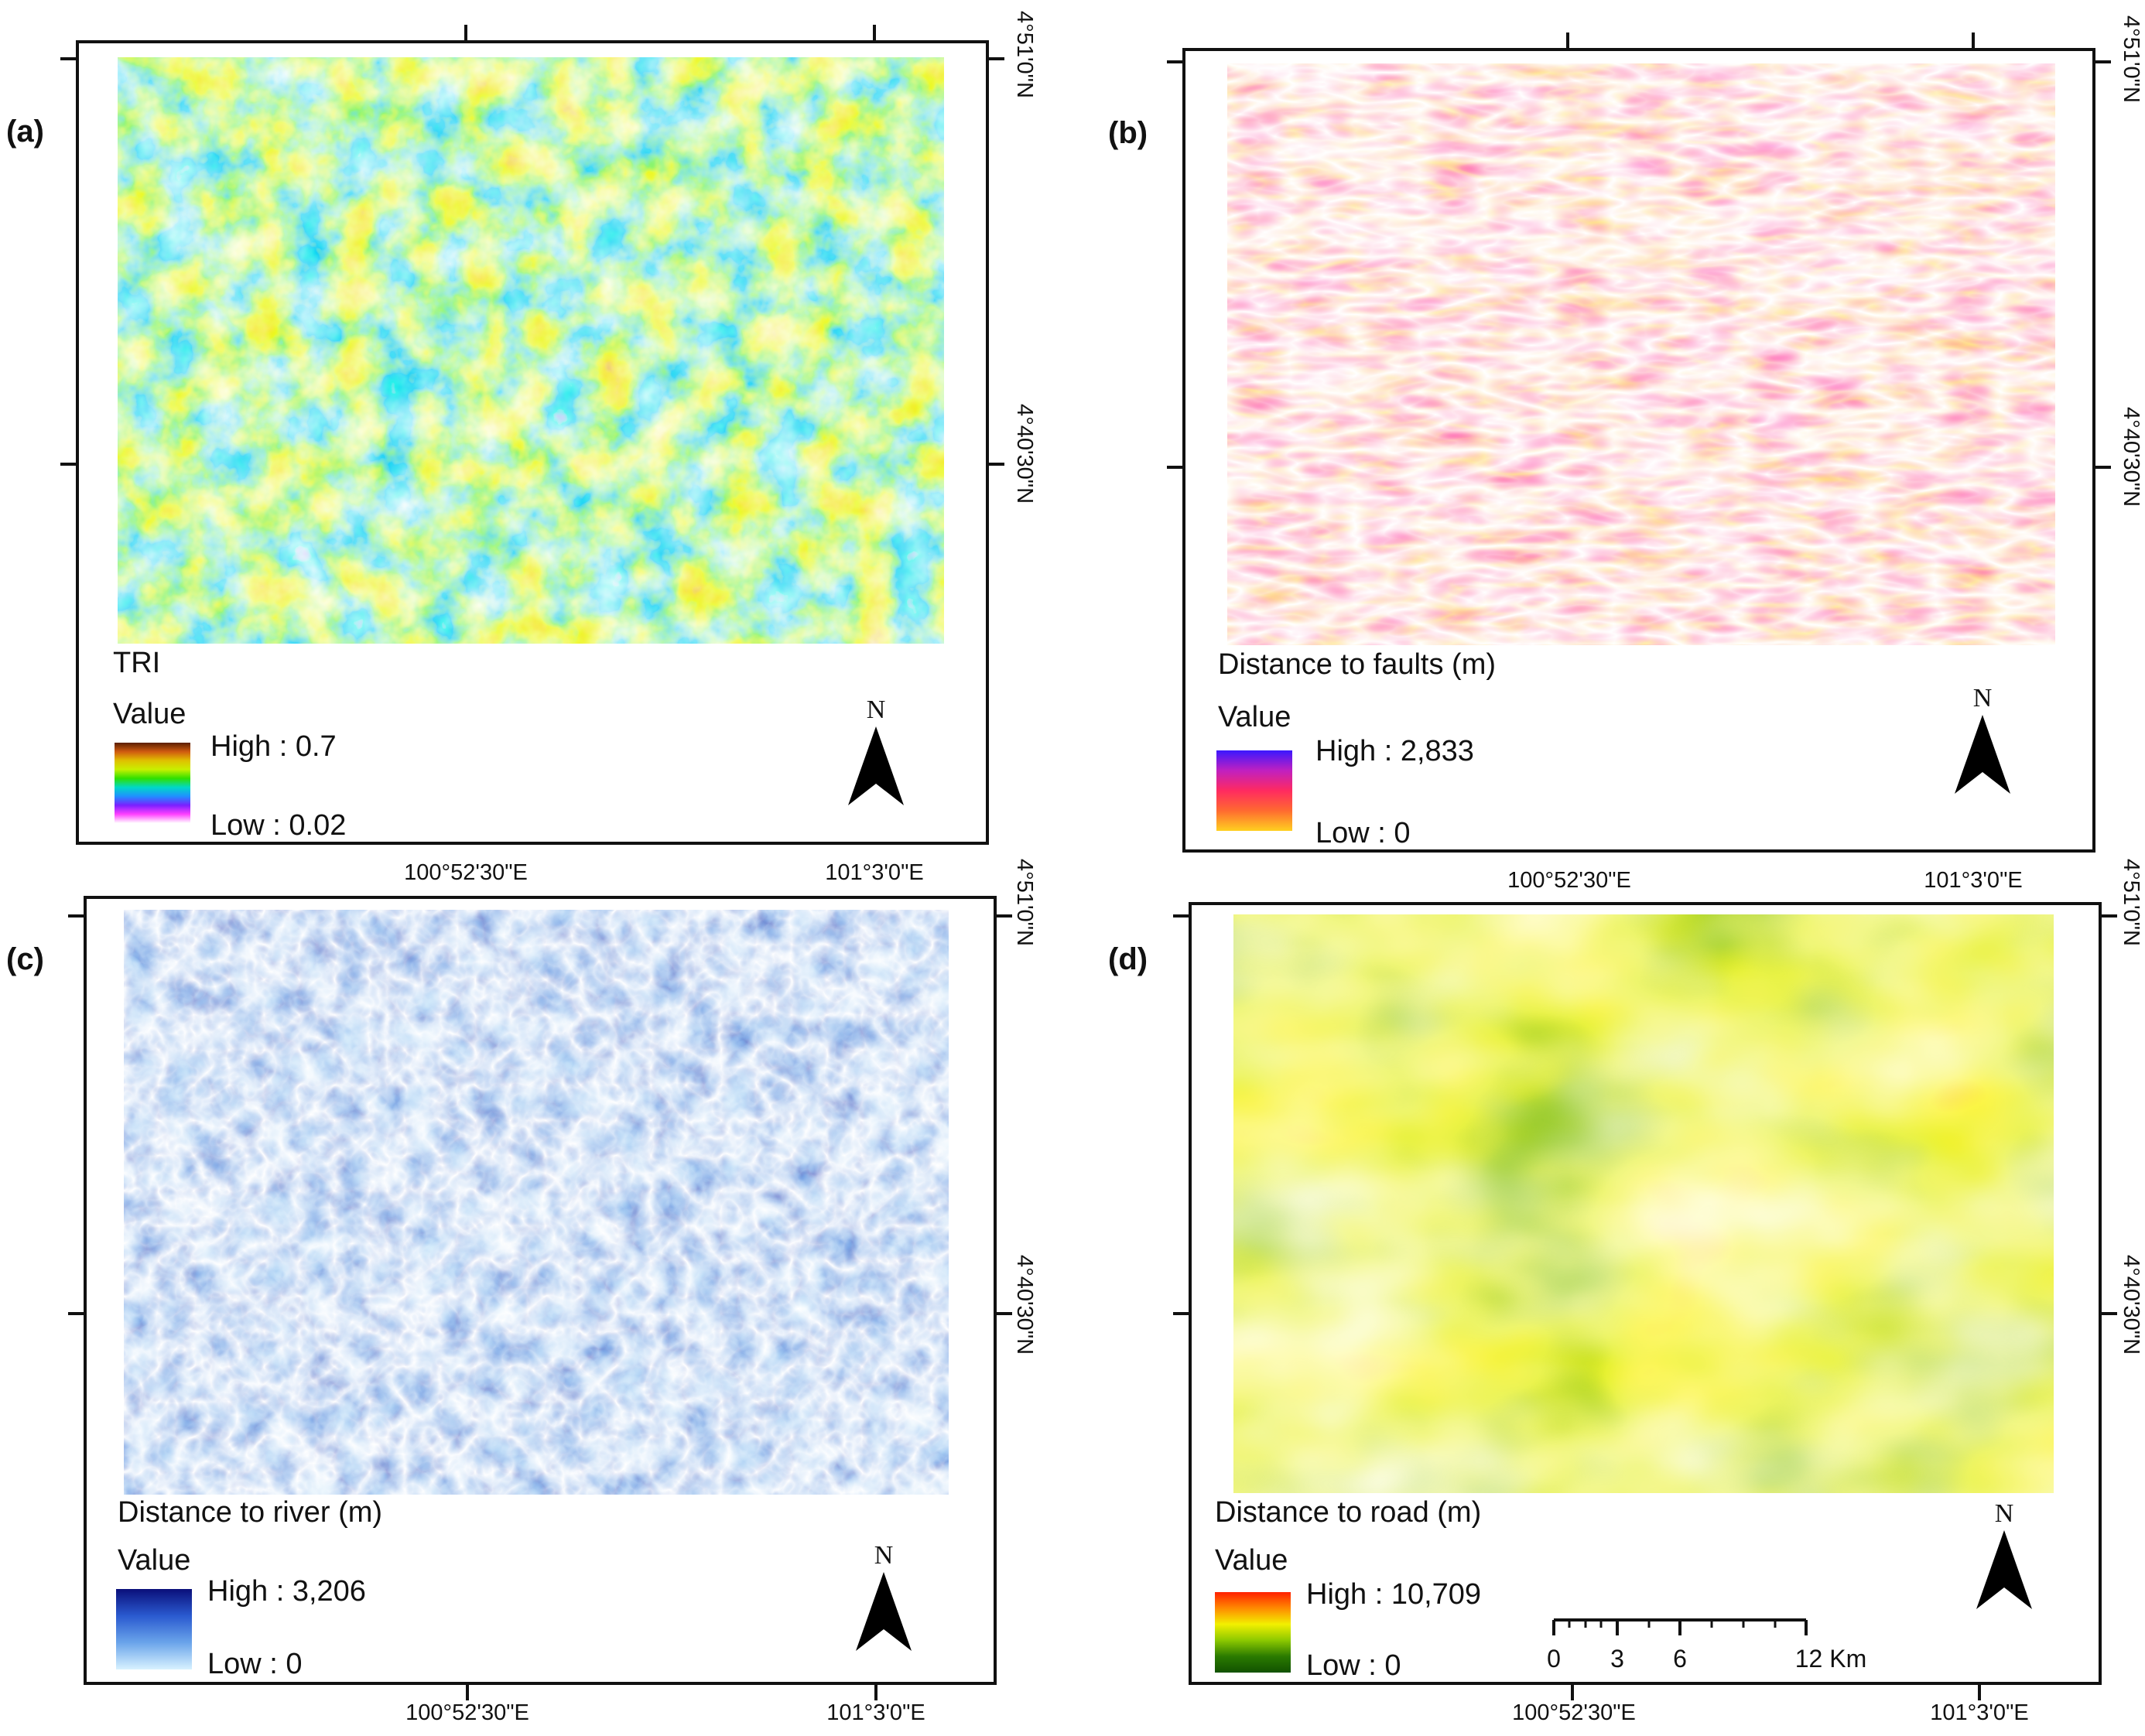 The image size is (2145, 1736). I want to click on map-title: TRI, so click(137, 663).